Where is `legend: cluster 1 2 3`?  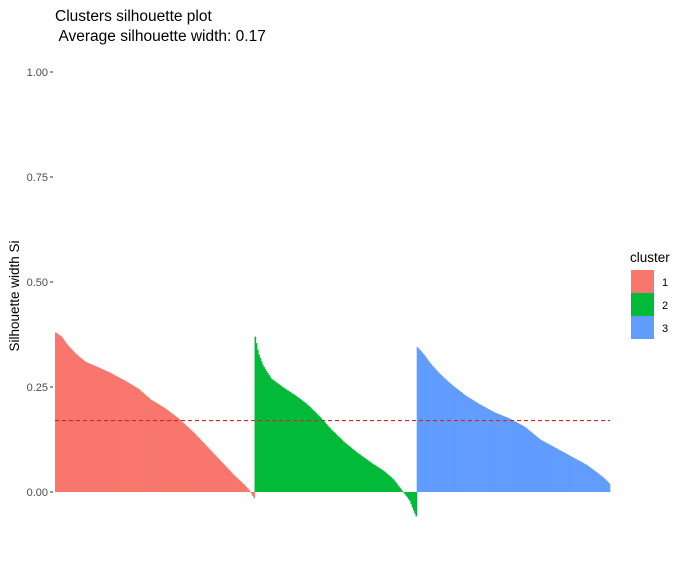 legend: cluster 1 2 3 is located at coordinates (650, 294).